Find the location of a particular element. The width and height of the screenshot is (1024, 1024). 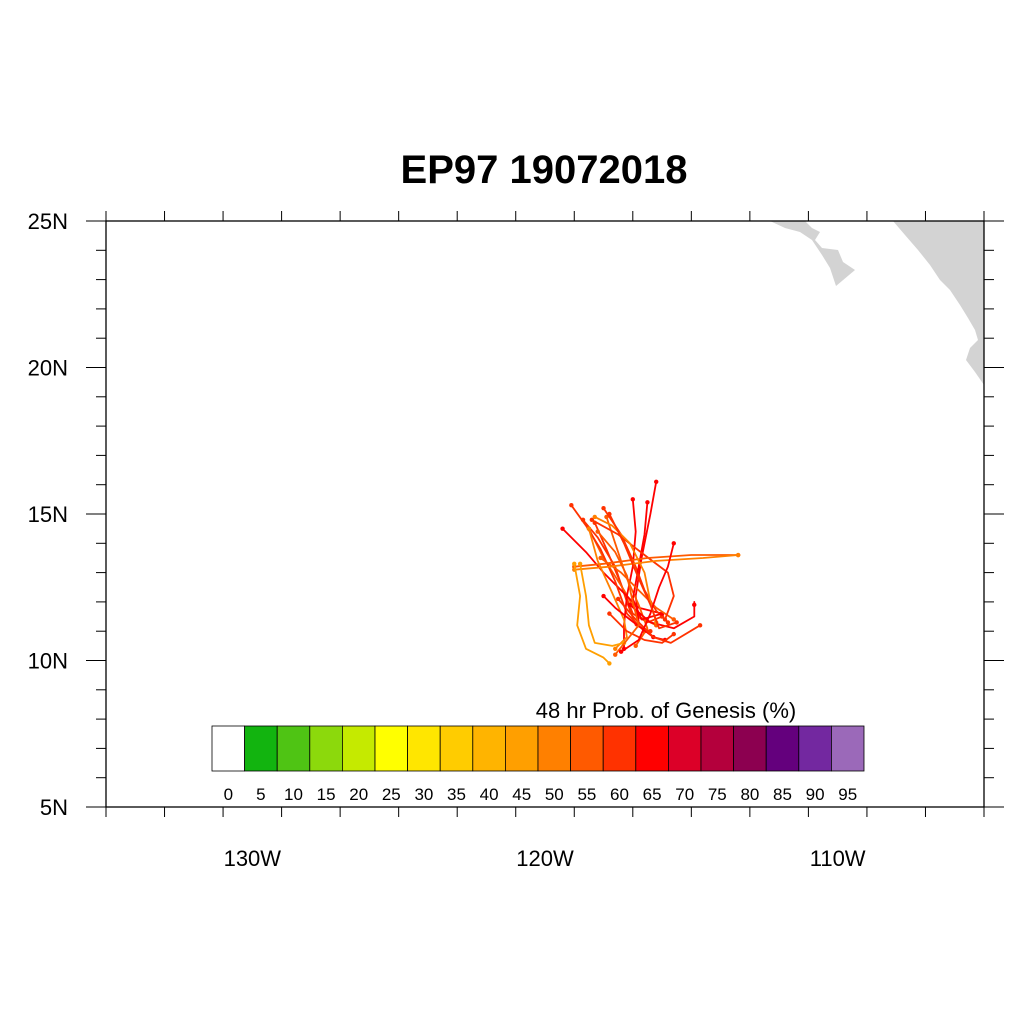

colorbar-label: 0 is located at coordinates (228, 794).